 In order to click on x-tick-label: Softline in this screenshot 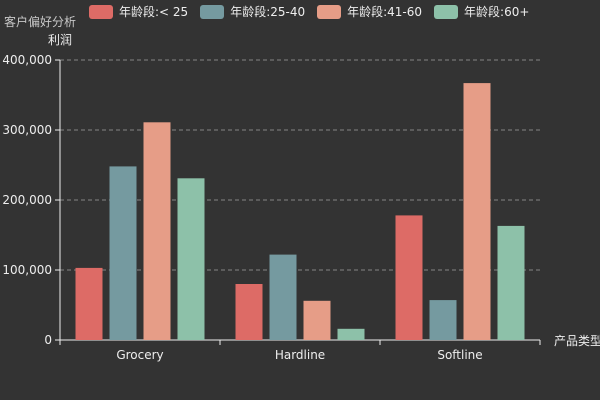, I will do `click(459, 355)`.